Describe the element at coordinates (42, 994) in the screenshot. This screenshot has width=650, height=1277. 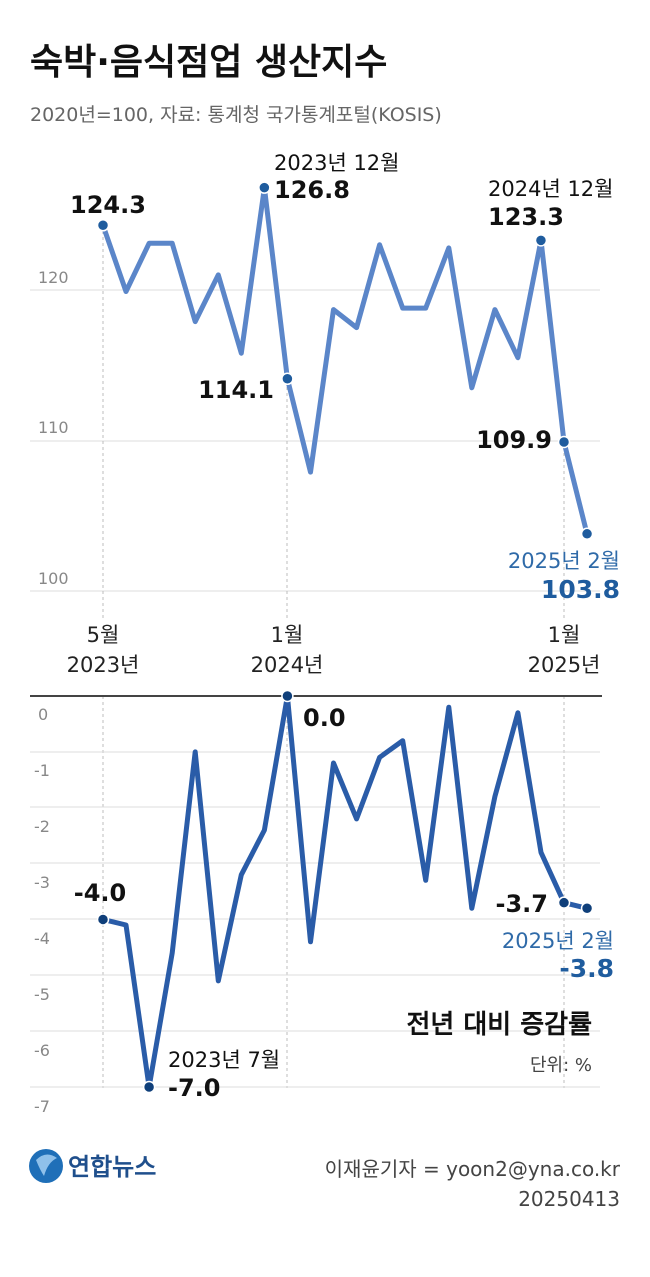
I see `bottom-ytick-5: -5` at that location.